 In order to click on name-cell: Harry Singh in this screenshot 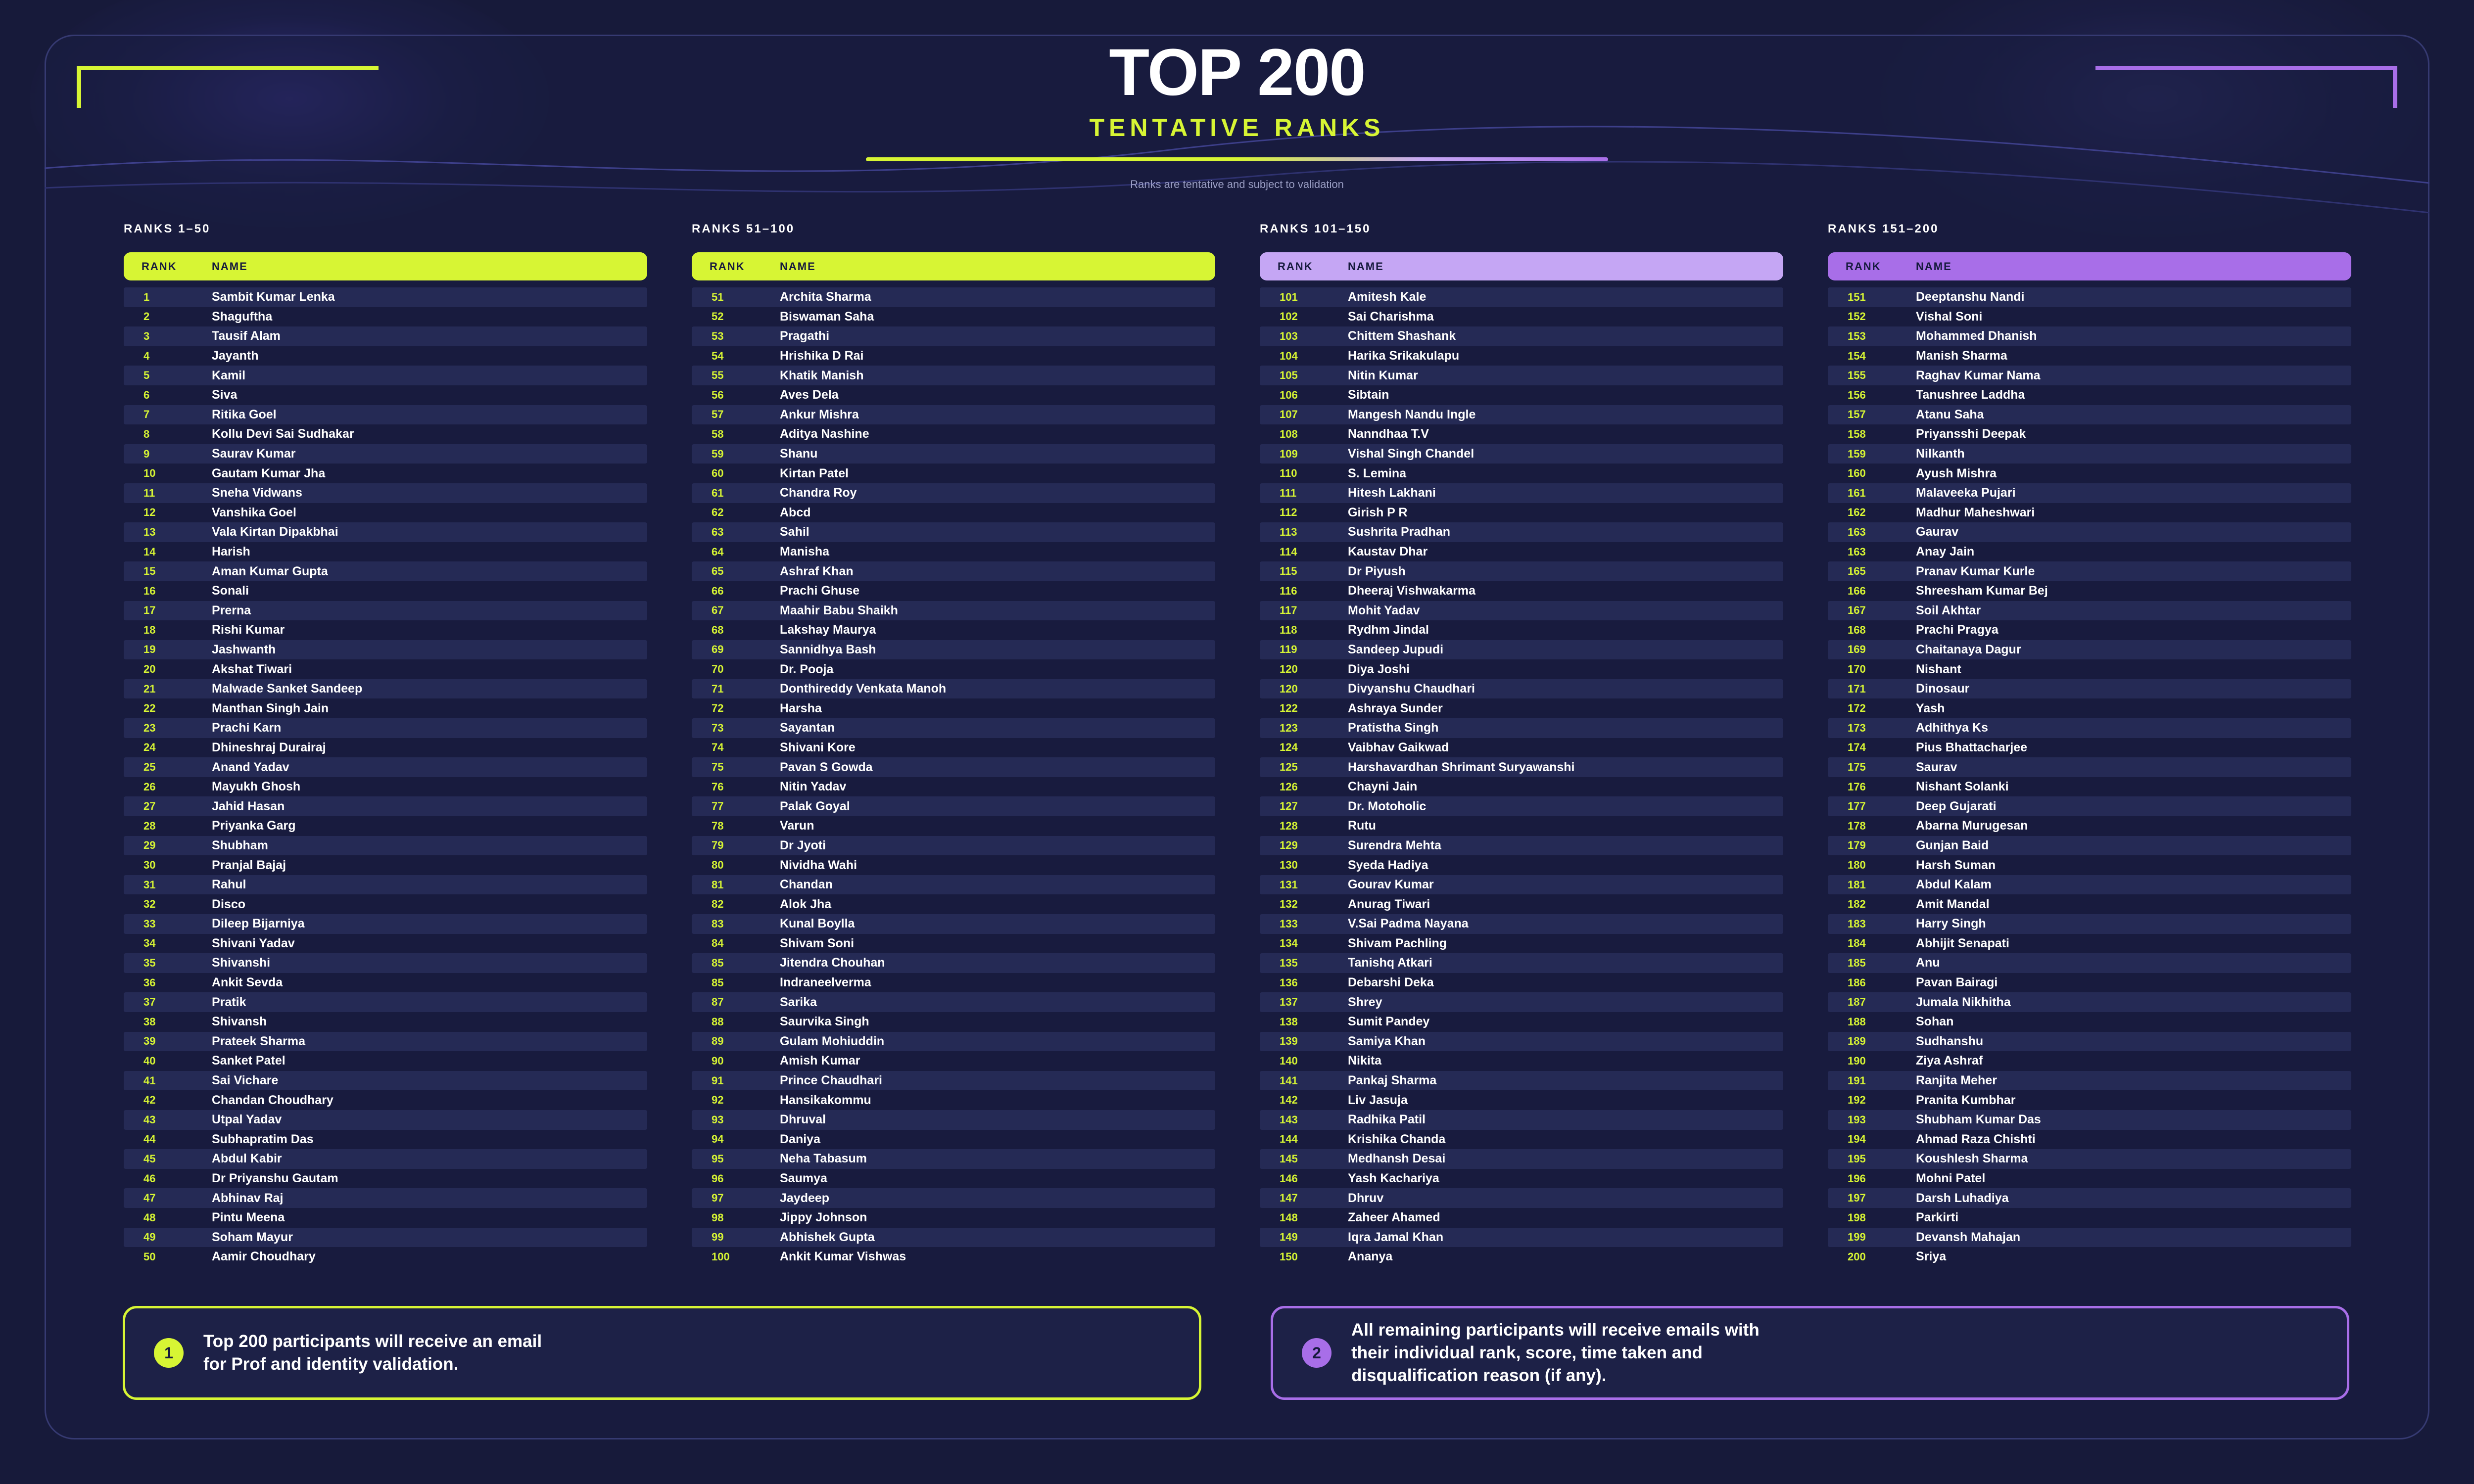, I will do `click(1951, 924)`.